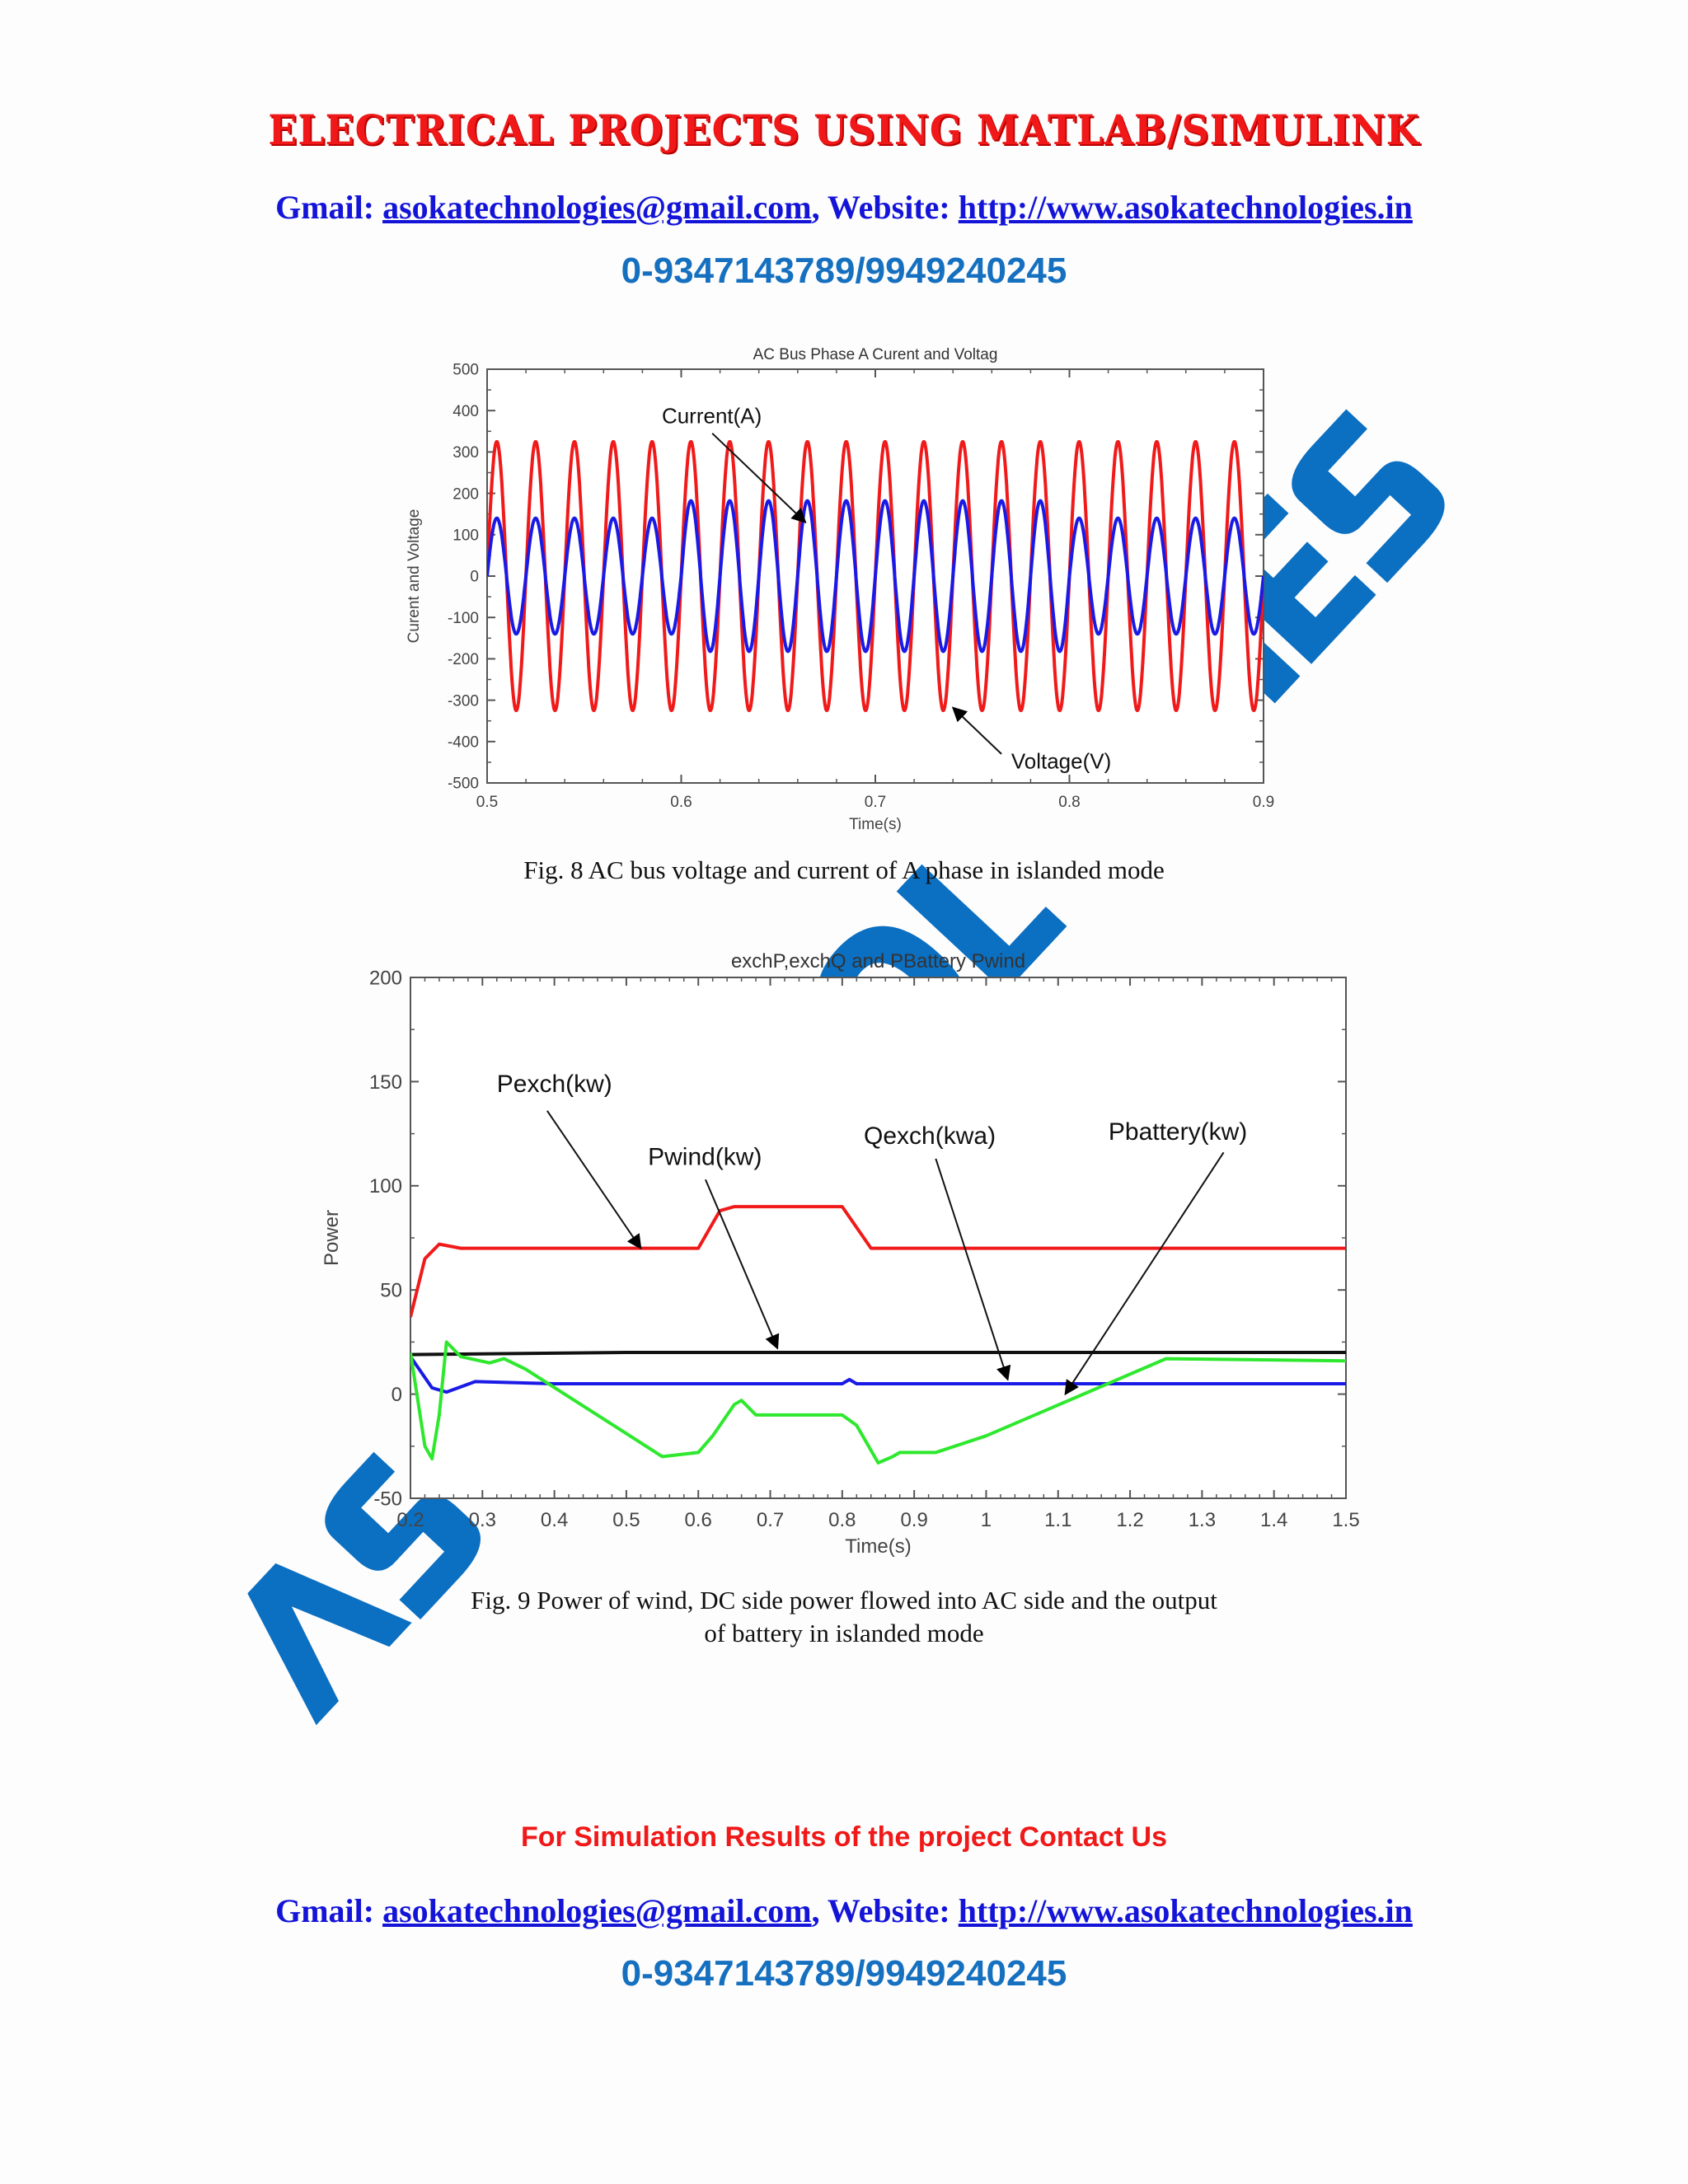 The height and width of the screenshot is (2184, 1688). What do you see at coordinates (387, 1499) in the screenshot?
I see `y-tick-label: -50` at bounding box center [387, 1499].